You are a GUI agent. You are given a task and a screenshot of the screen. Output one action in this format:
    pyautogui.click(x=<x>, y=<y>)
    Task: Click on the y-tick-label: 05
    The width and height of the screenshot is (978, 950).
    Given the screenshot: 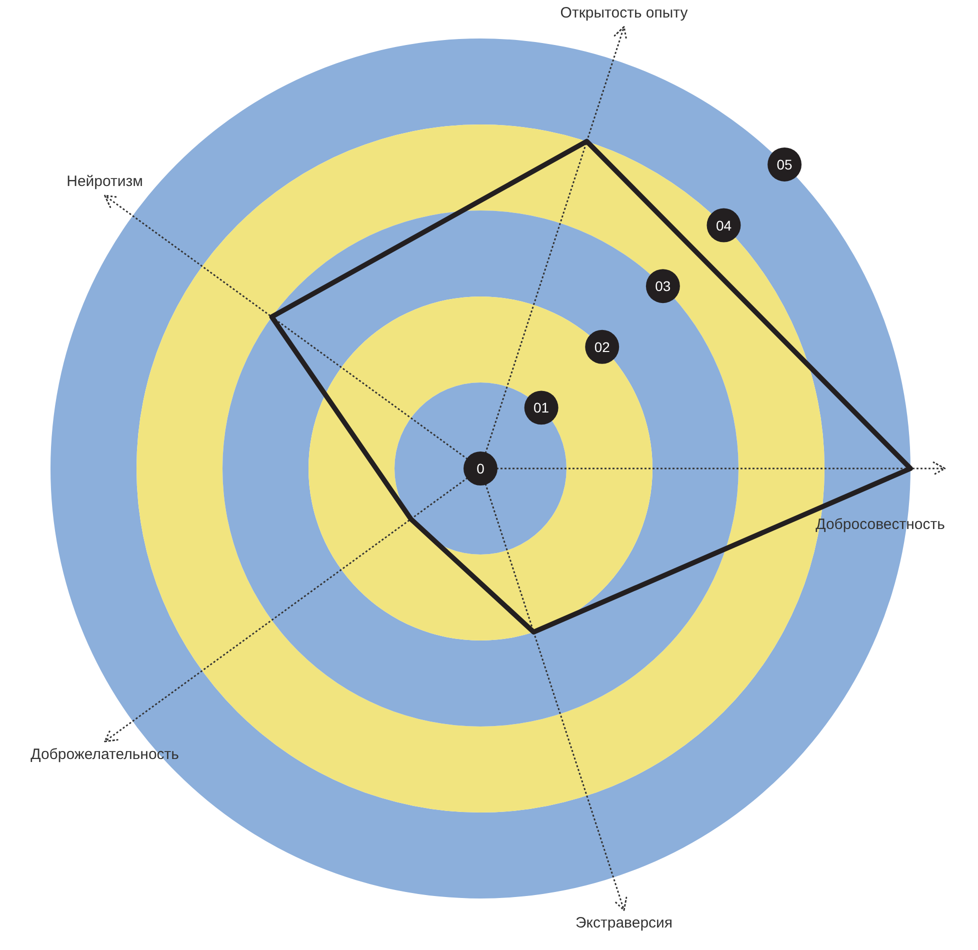 What is the action you would take?
    pyautogui.click(x=784, y=164)
    